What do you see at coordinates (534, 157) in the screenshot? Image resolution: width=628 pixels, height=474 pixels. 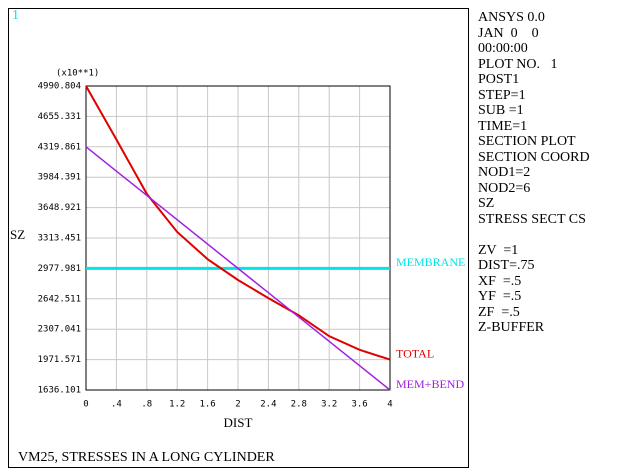 I see `info-line: SECTION COORD` at bounding box center [534, 157].